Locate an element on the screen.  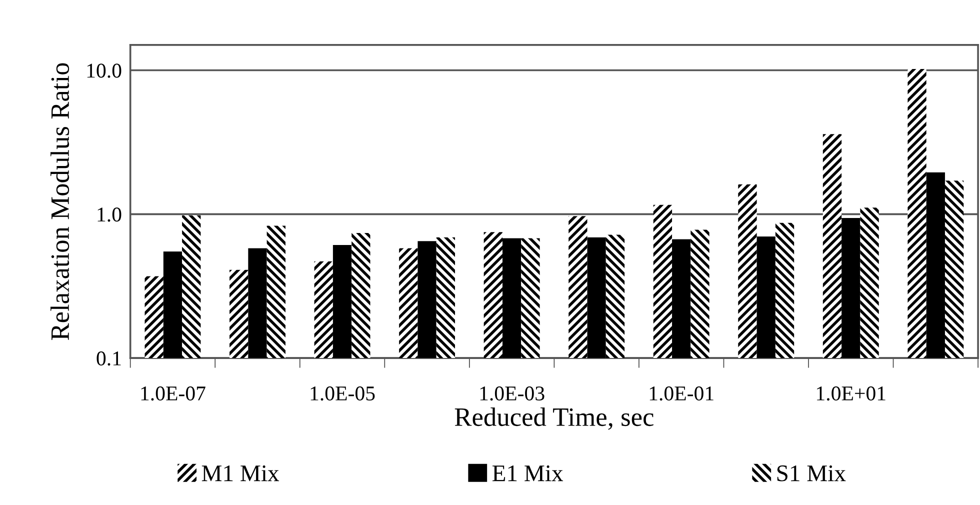
x-tick-label: 1.0E-03 is located at coordinates (512, 393).